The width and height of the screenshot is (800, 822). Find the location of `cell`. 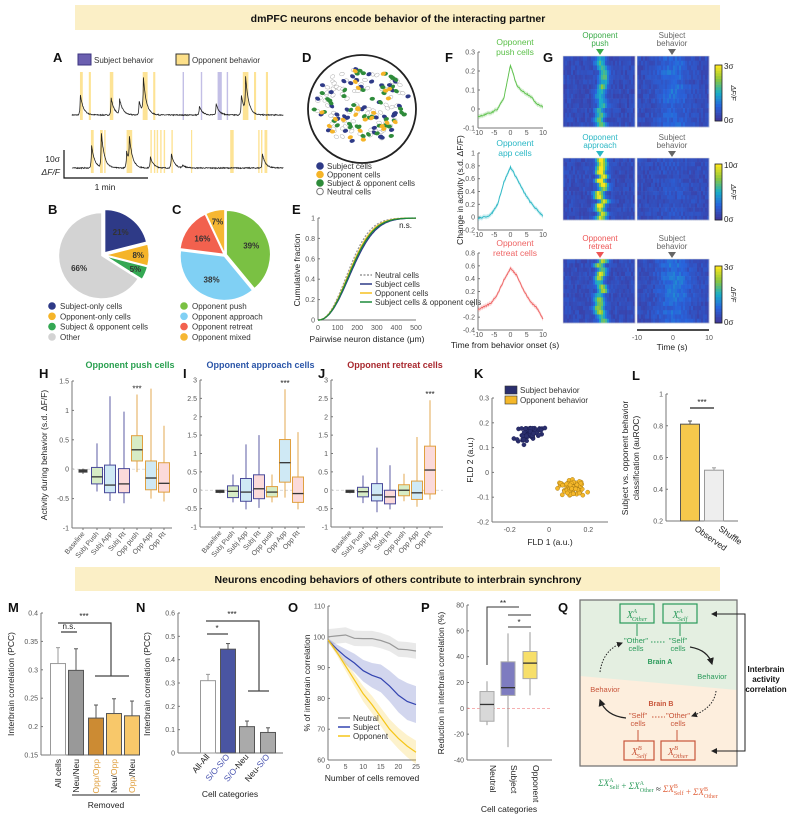

cell is located at coordinates (395, 122).